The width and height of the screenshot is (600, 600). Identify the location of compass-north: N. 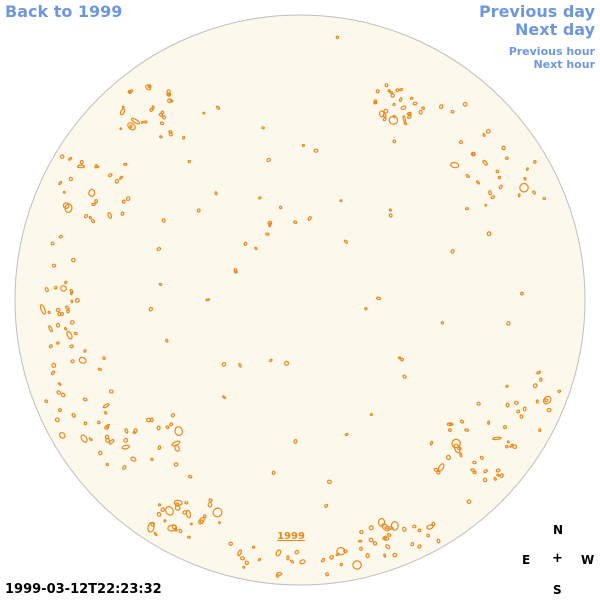
(558, 530).